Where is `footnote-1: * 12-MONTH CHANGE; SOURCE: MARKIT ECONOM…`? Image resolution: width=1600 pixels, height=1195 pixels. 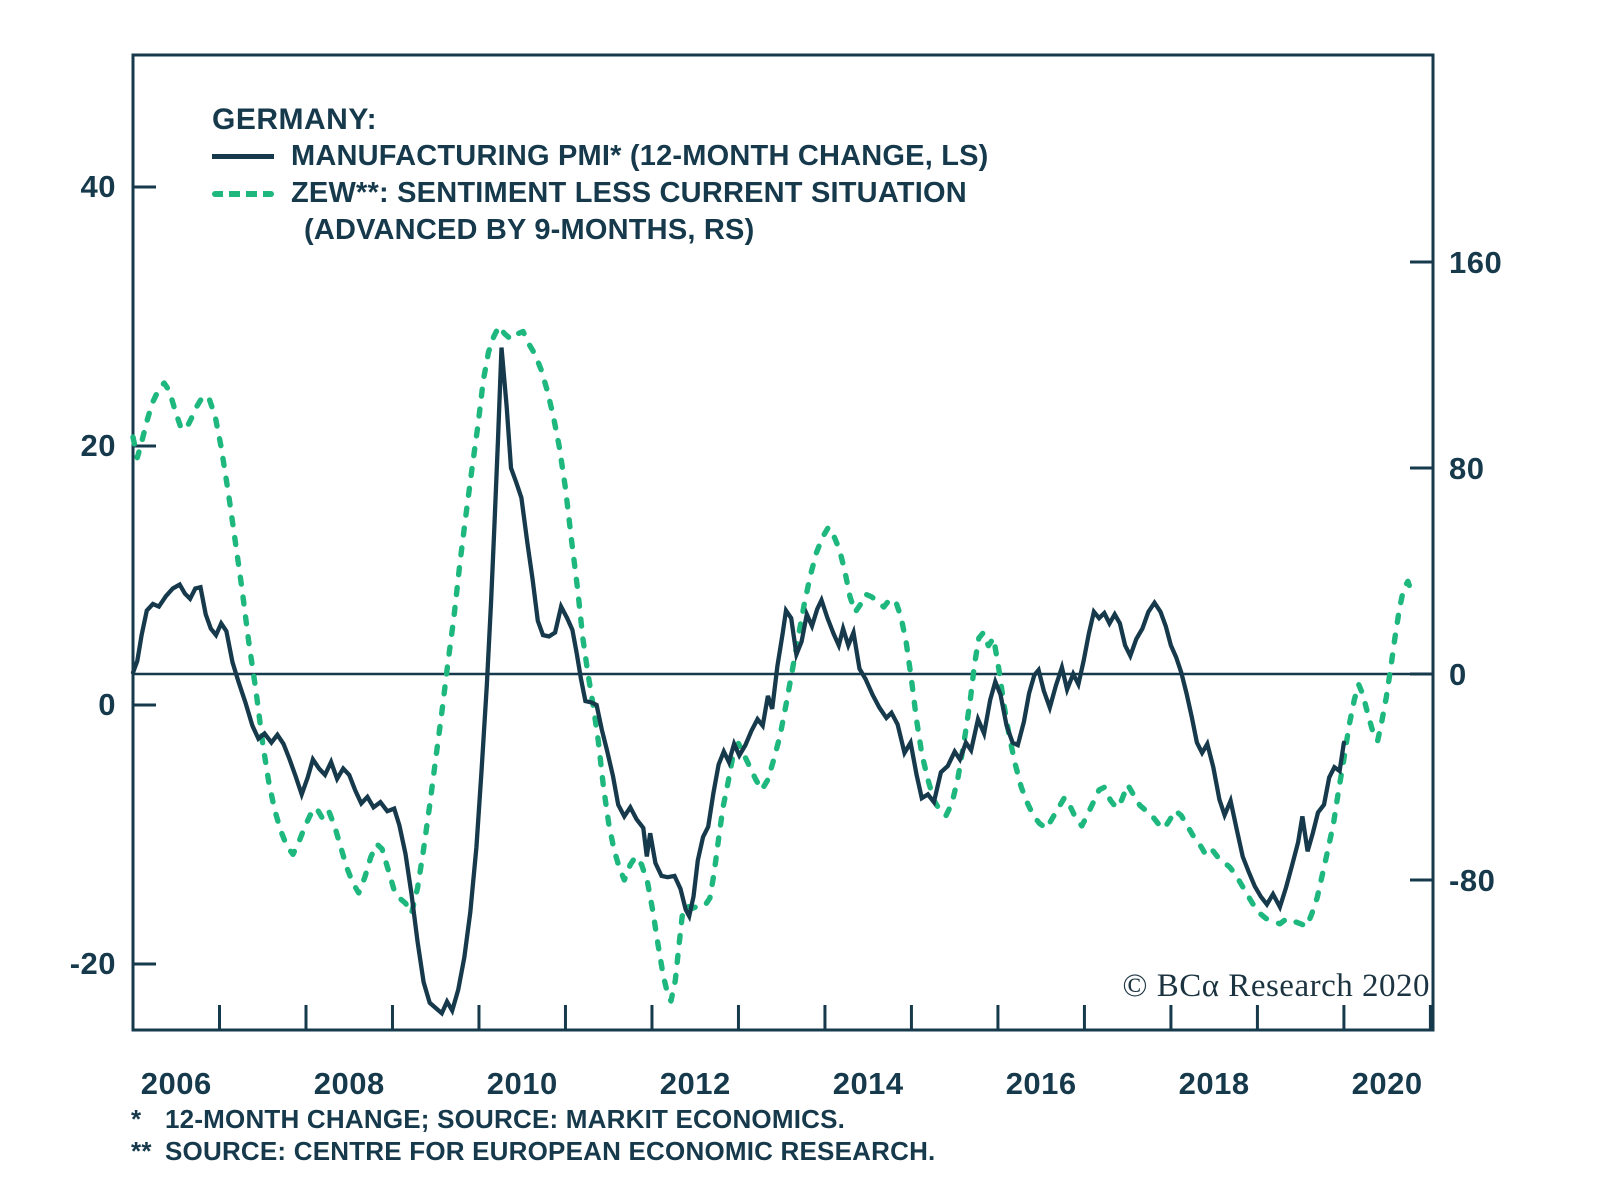
footnote-1: * 12-MONTH CHANGE; SOURCE: MARKIT ECONOM… is located at coordinates (488, 1119).